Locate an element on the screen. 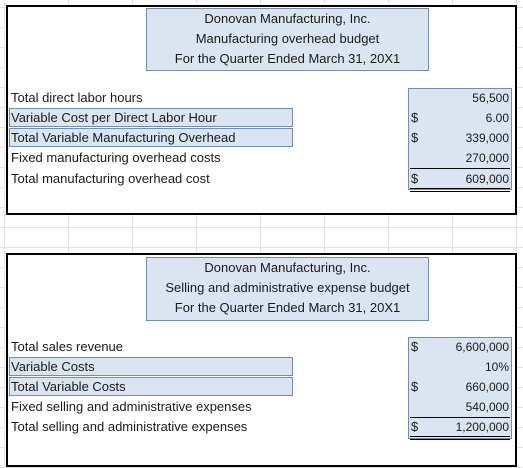 The image size is (523, 468). row-label: Total direct labor hours is located at coordinates (77, 97).